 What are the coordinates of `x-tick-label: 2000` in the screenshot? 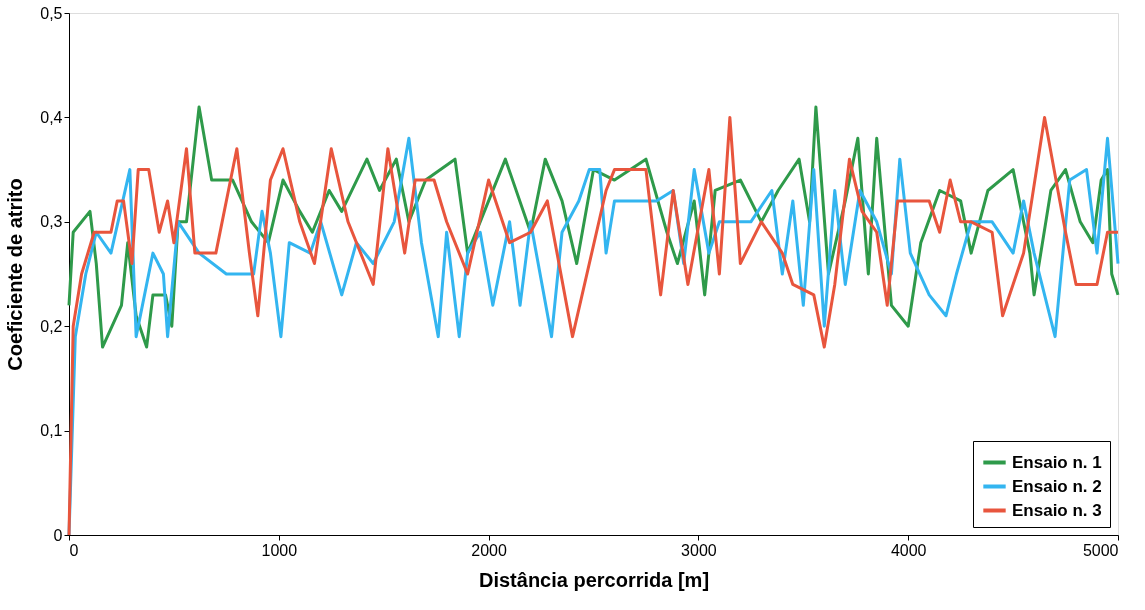 It's located at (489, 550).